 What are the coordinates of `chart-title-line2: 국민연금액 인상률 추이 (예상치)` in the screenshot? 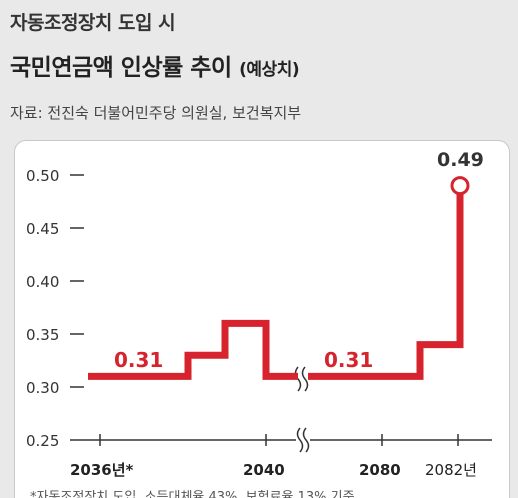 It's located at (155, 65).